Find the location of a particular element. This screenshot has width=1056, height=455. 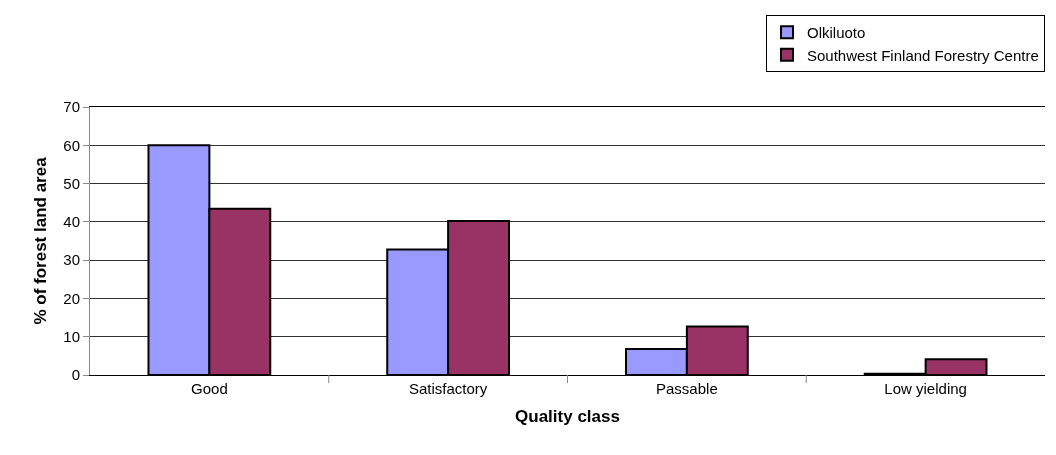

y-tick-label: 60 is located at coordinates (71, 145).